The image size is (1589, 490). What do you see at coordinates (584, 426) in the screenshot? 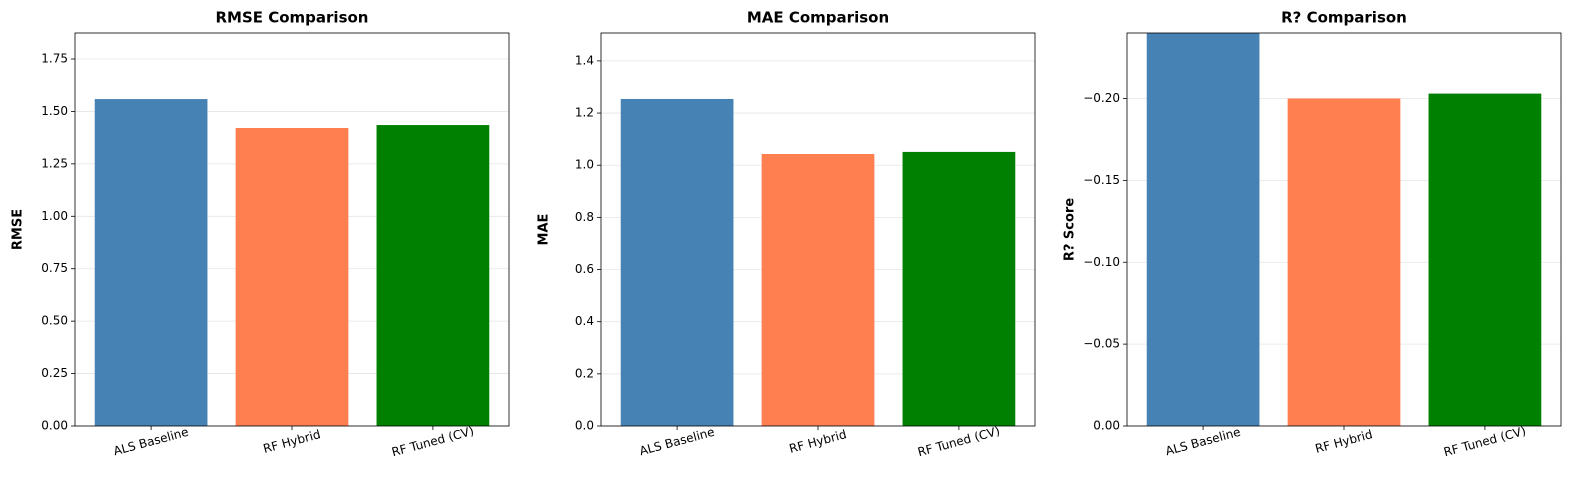
I see `y-tick-label: 0.0` at bounding box center [584, 426].